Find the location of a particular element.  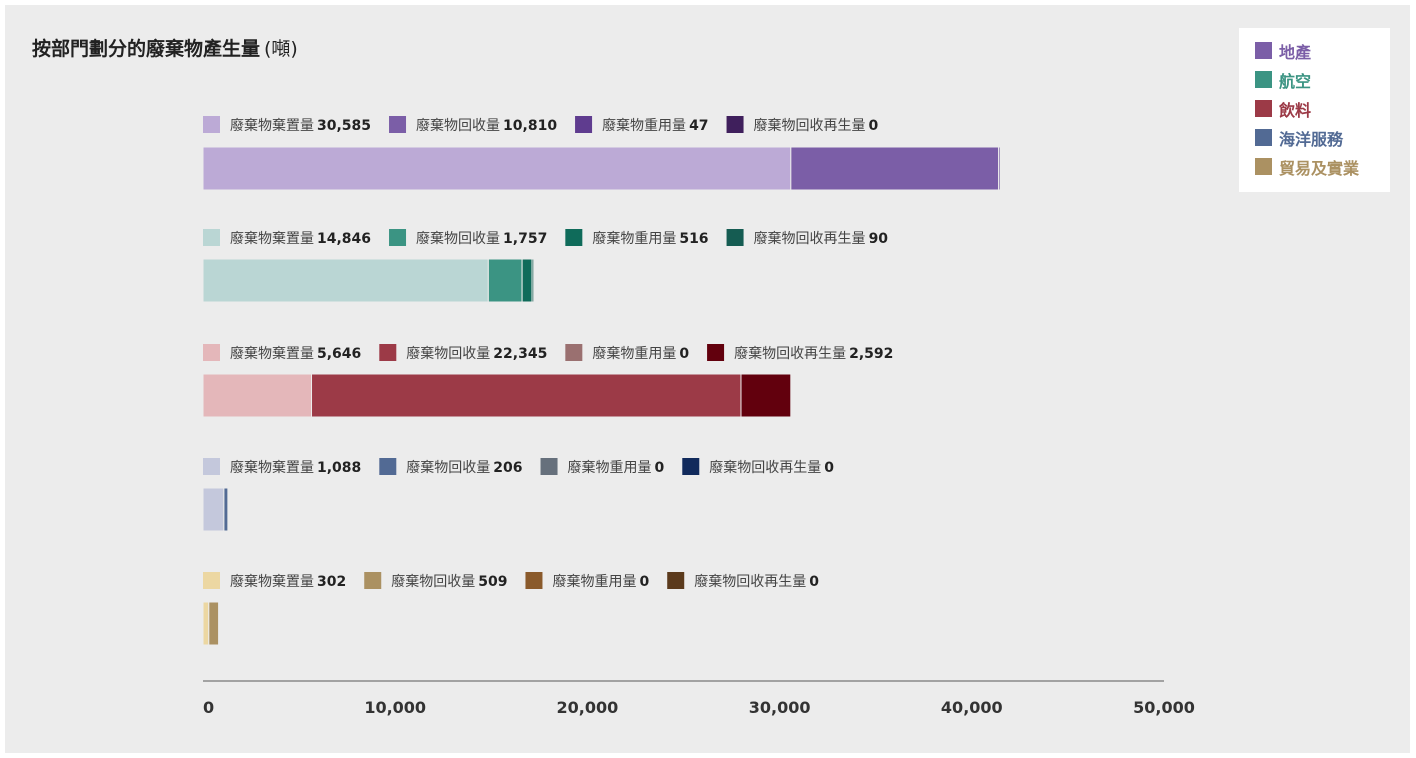

series-value: 47 is located at coordinates (698, 126).